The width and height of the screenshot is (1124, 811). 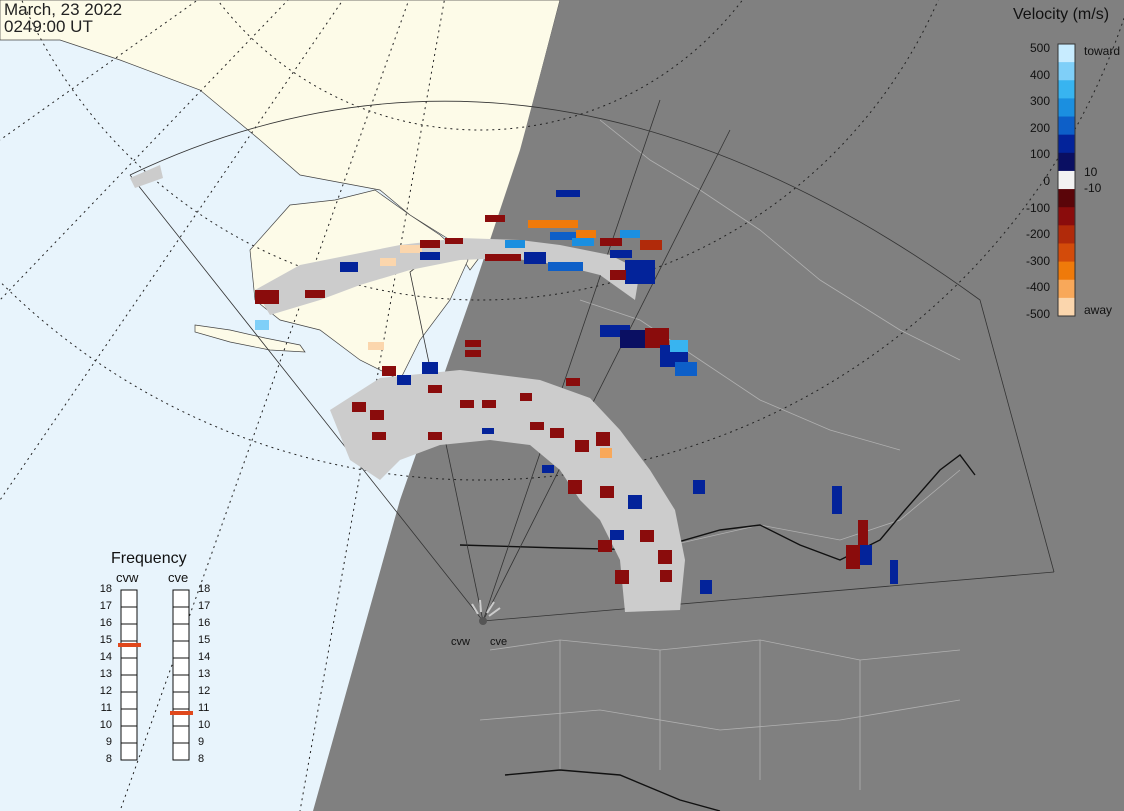 I want to click on velocity-tick: 400, so click(x=1039, y=74).